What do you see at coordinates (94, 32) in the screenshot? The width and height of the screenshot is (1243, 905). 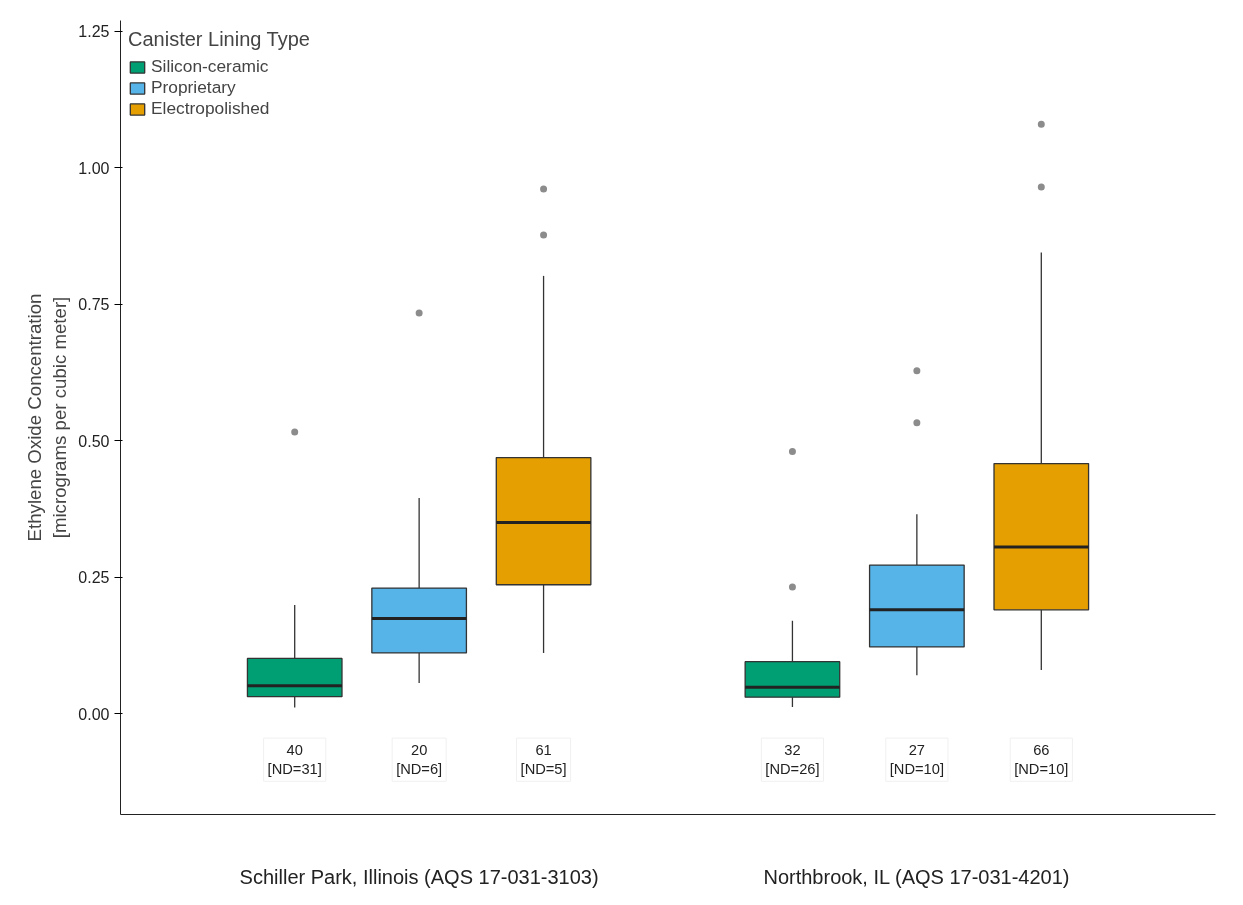 I see `y-tick-label: 1.25` at bounding box center [94, 32].